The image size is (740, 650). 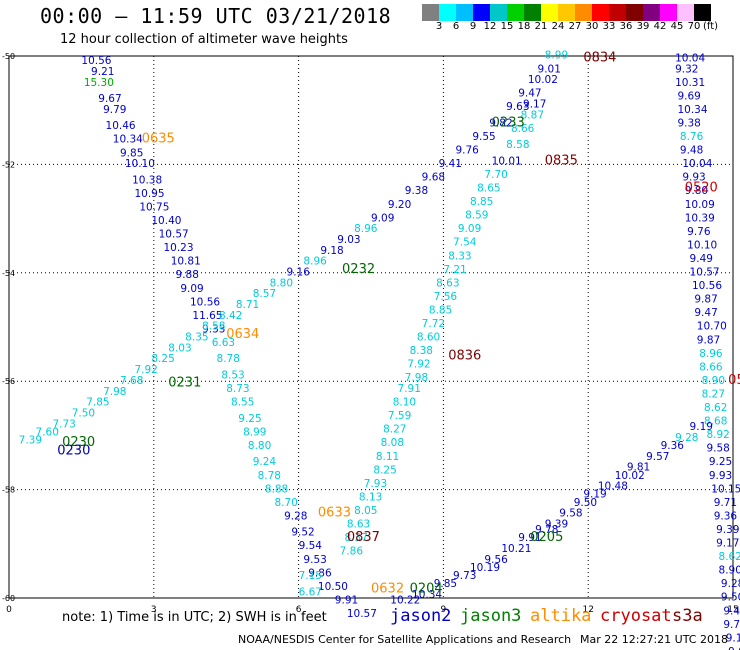 I want to click on swh-value: 10.31, so click(x=690, y=83).